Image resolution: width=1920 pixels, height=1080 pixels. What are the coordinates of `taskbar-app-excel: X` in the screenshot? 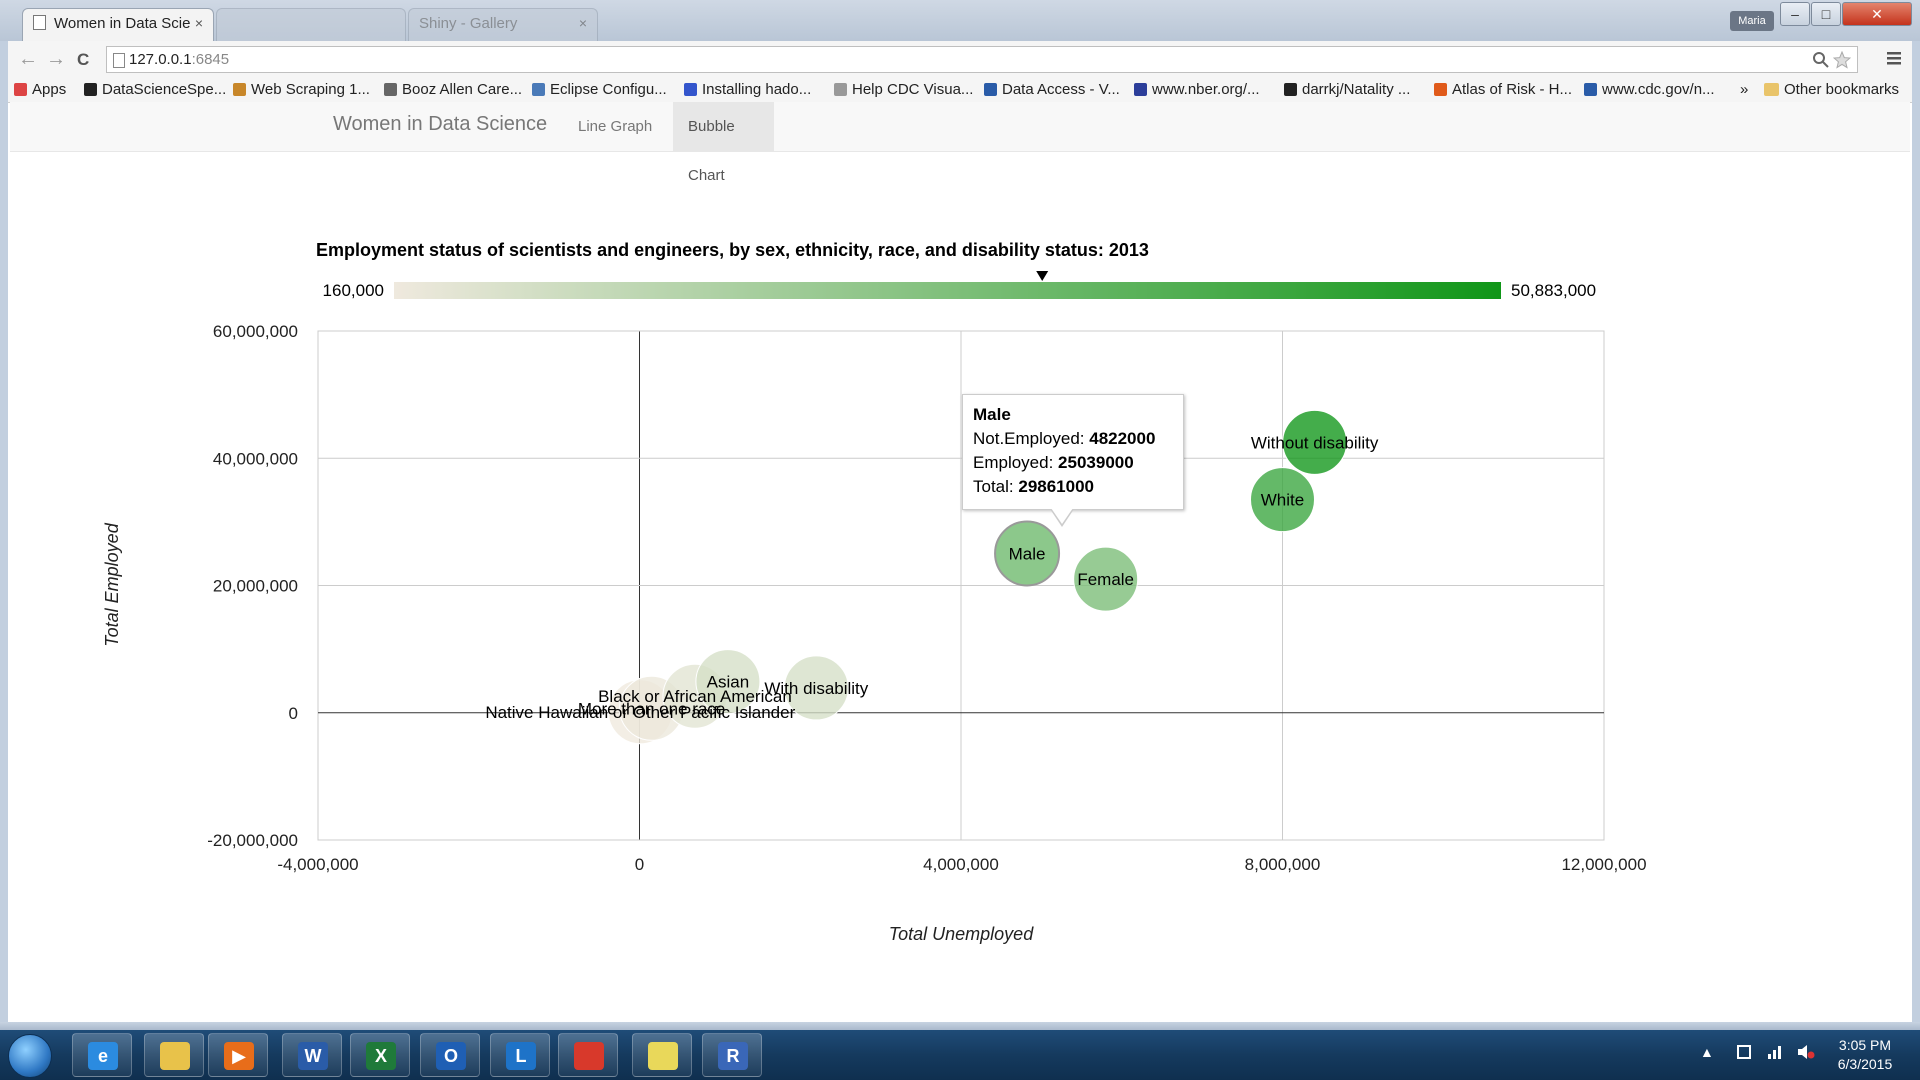 It's located at (380, 1055).